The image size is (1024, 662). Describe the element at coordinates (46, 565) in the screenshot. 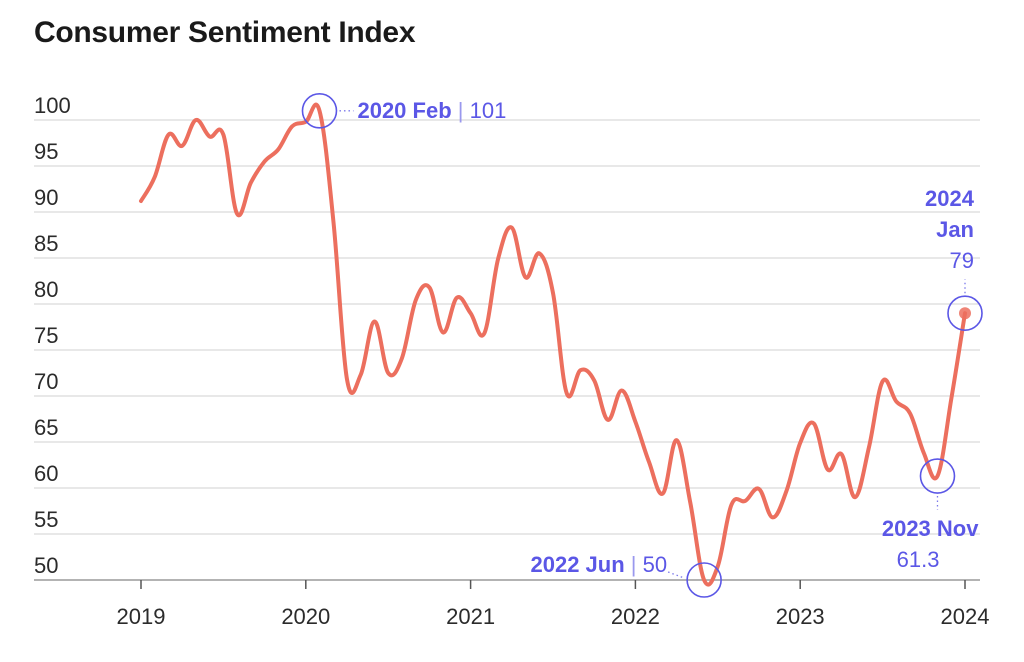

I see `y-tick-label: 50` at that location.